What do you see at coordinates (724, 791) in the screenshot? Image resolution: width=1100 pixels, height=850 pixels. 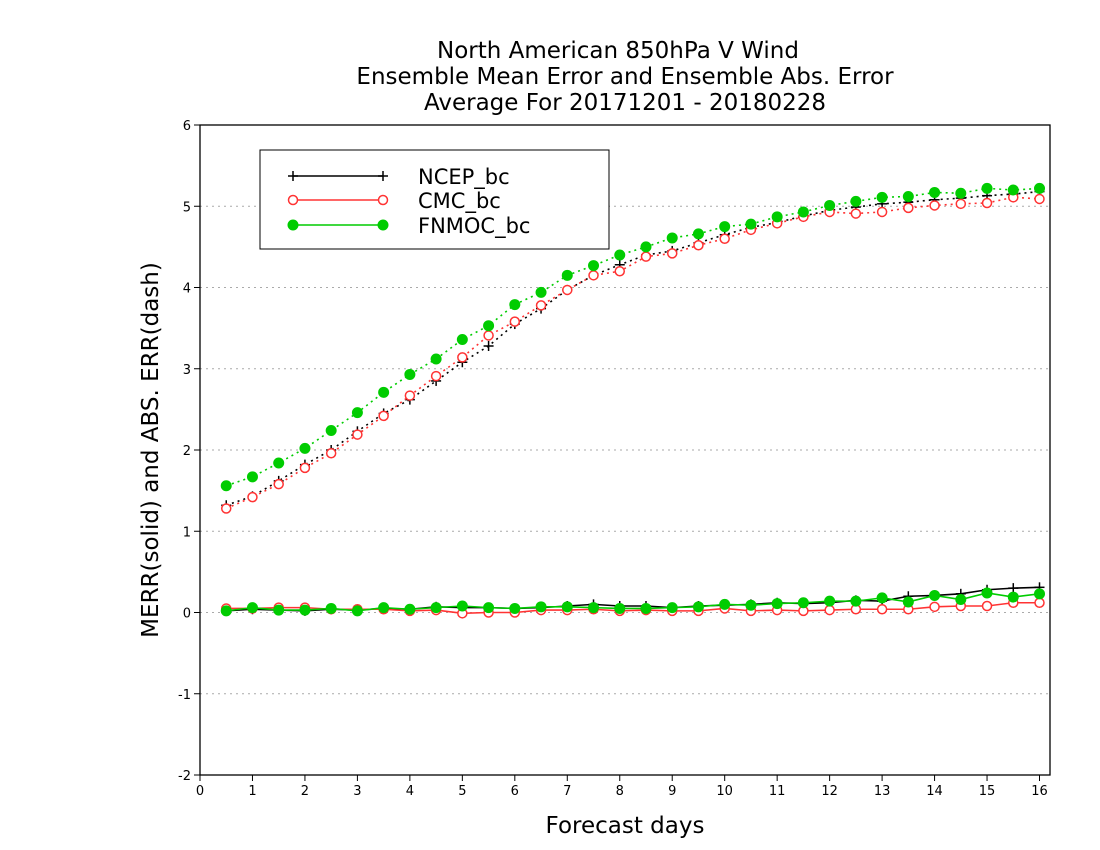 I see `x-tick-label-10: 10` at bounding box center [724, 791].